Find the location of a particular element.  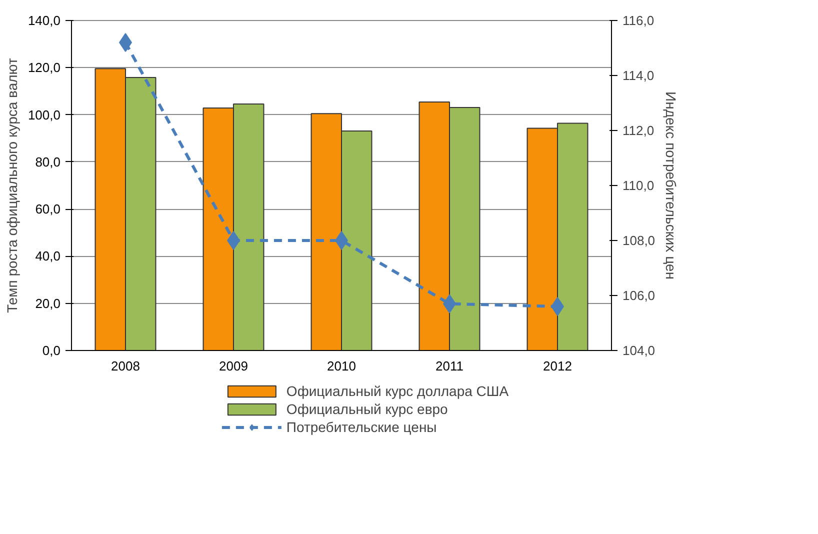

x-tick-label: 2008 is located at coordinates (125, 366).